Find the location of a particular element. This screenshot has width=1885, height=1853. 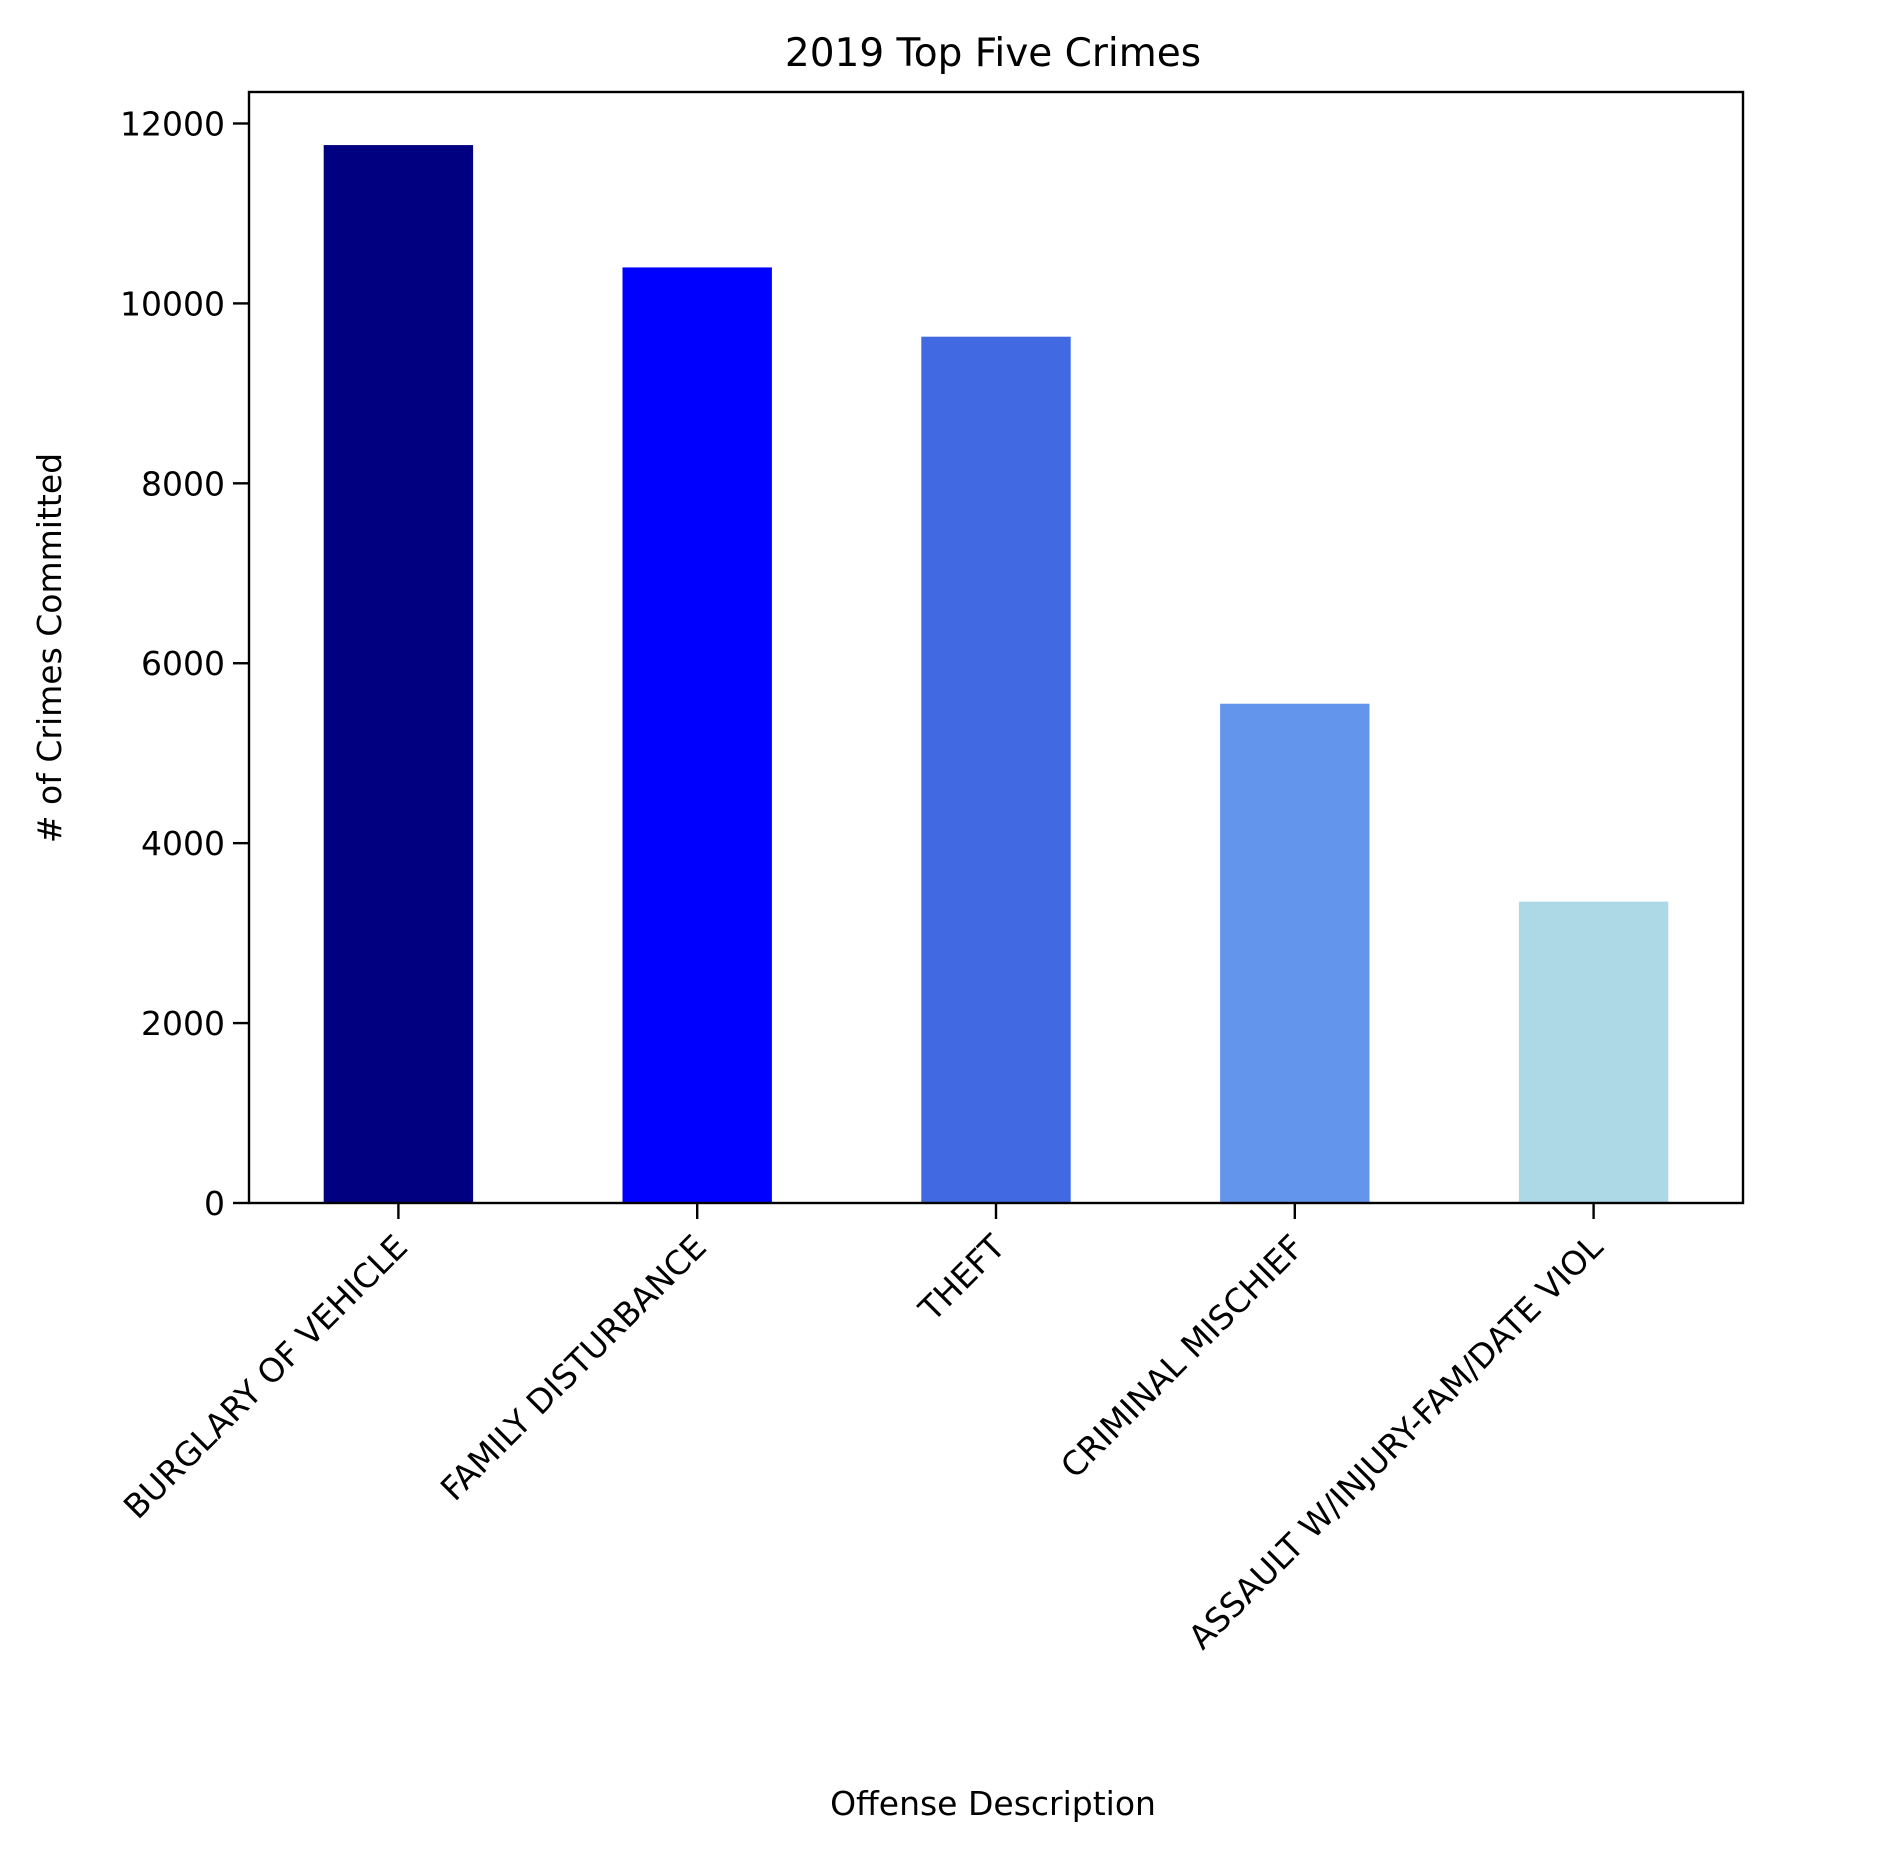

x-tick-label-1: BURGLARY OF VEHICLE is located at coordinates (265, 1376).